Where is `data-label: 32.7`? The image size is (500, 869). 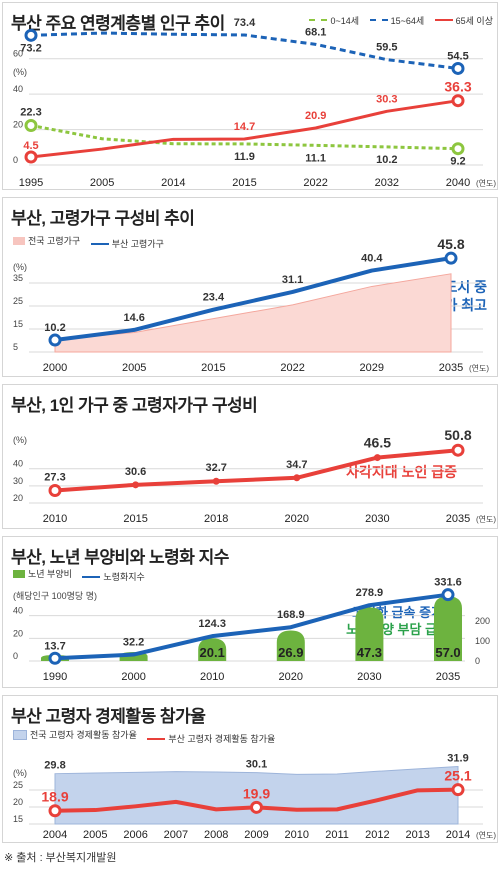
data-label: 32.7 is located at coordinates (215, 468).